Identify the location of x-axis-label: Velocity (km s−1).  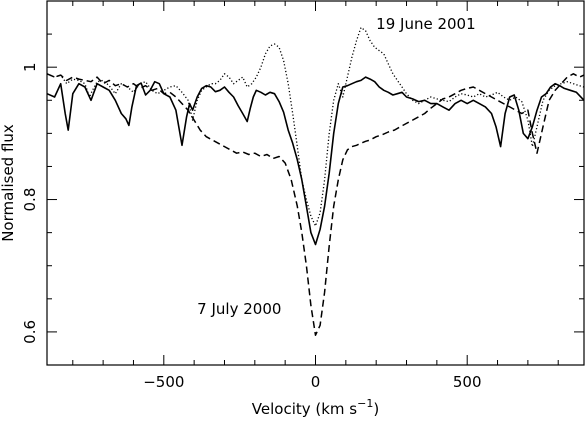
(315, 407).